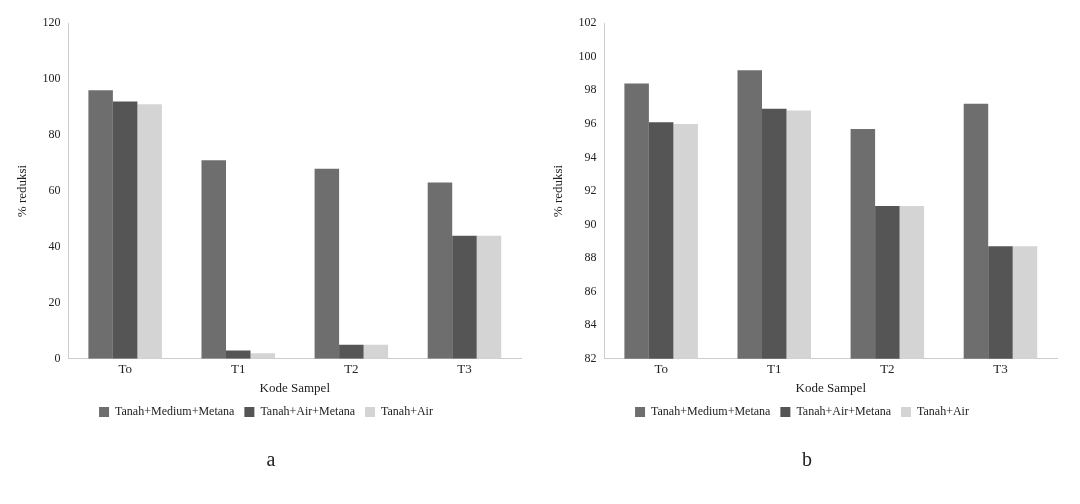 The image size is (1080, 504). What do you see at coordinates (590, 324) in the screenshot?
I see `y-tick-label: 84` at bounding box center [590, 324].